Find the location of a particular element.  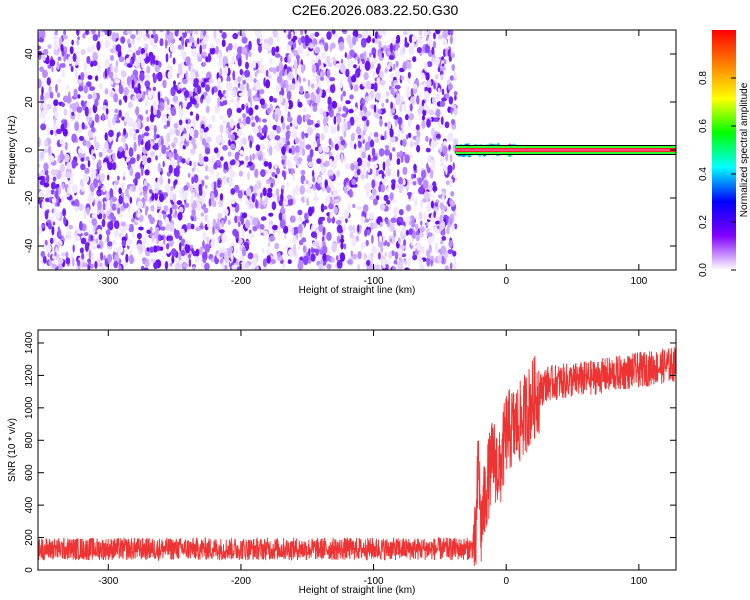

colorbar-tick-label: 0.8 is located at coordinates (703, 78).